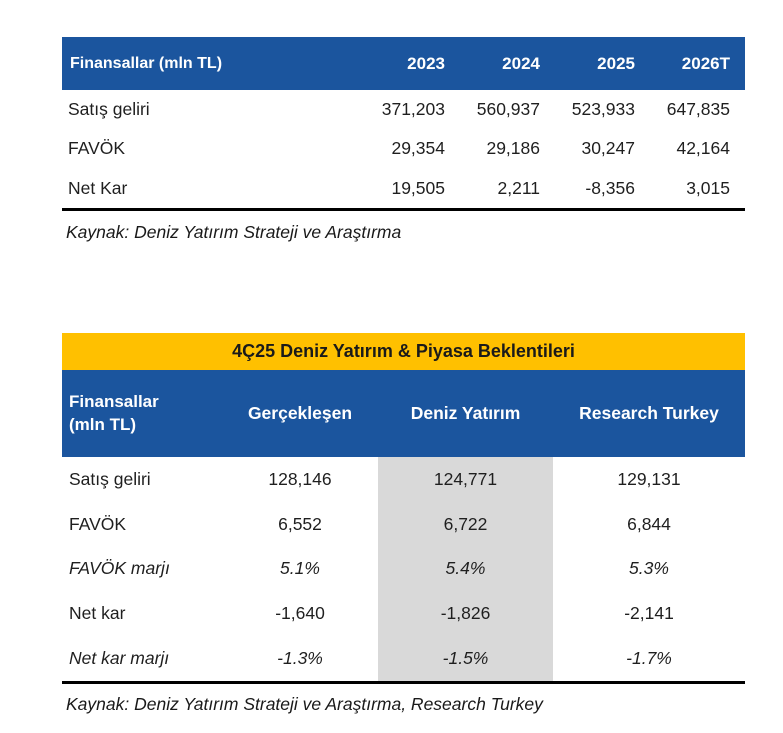 The width and height of the screenshot is (783, 733). Describe the element at coordinates (649, 613) in the screenshot. I see `cell-value: -2,141` at that location.